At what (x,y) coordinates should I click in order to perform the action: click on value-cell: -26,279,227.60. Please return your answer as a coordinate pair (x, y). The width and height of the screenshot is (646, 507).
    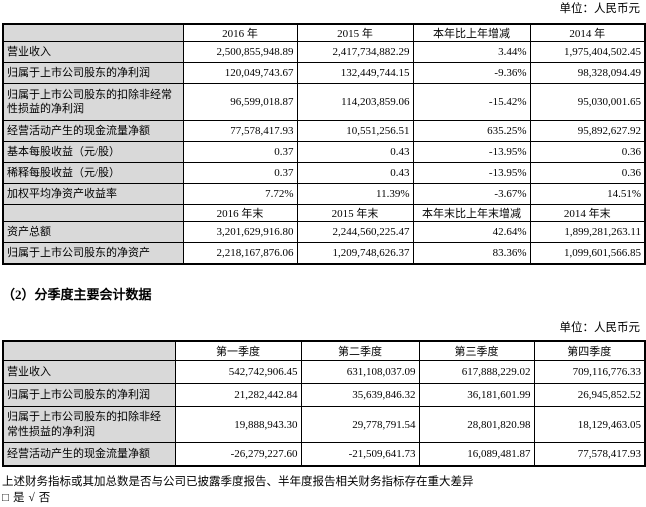
    Looking at the image, I should click on (238, 454).